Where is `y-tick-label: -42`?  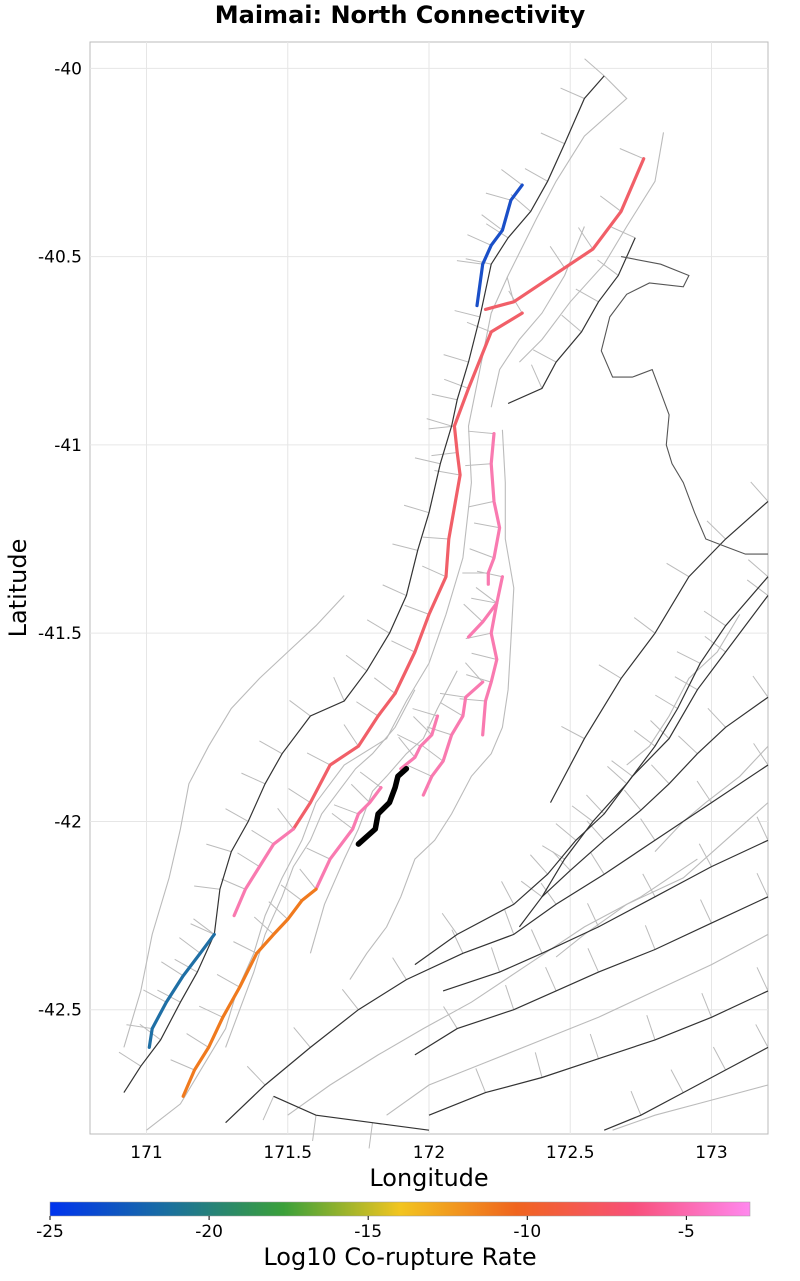
y-tick-label: -42 is located at coordinates (68, 822).